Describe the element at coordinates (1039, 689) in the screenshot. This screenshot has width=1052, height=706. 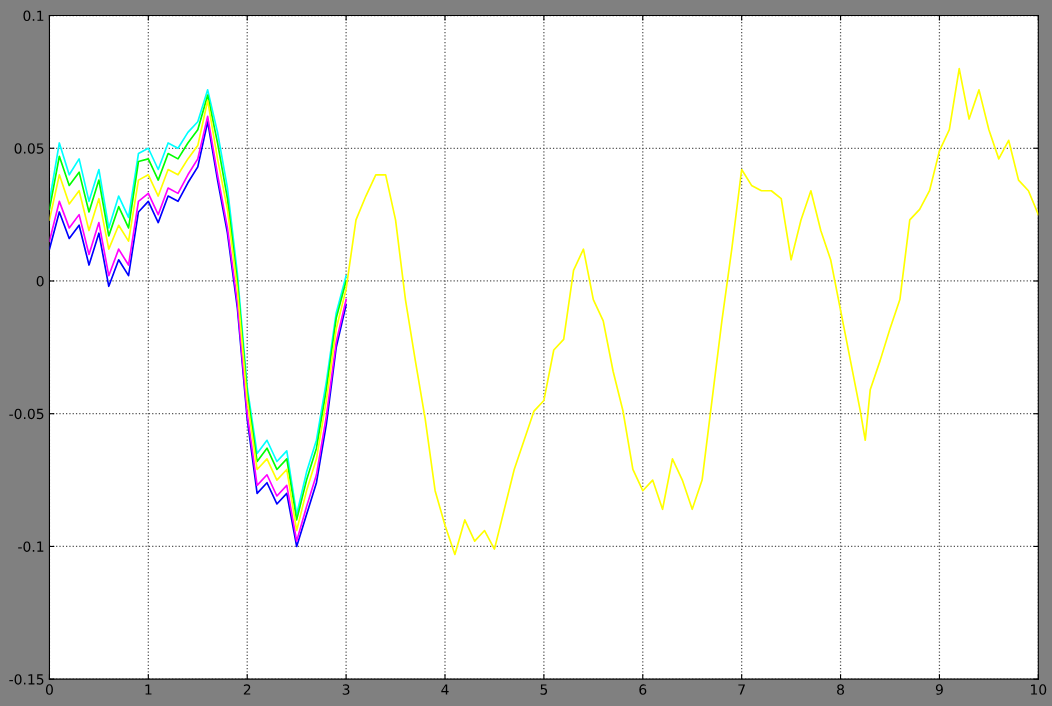
I see `x-tick-label: 10` at that location.